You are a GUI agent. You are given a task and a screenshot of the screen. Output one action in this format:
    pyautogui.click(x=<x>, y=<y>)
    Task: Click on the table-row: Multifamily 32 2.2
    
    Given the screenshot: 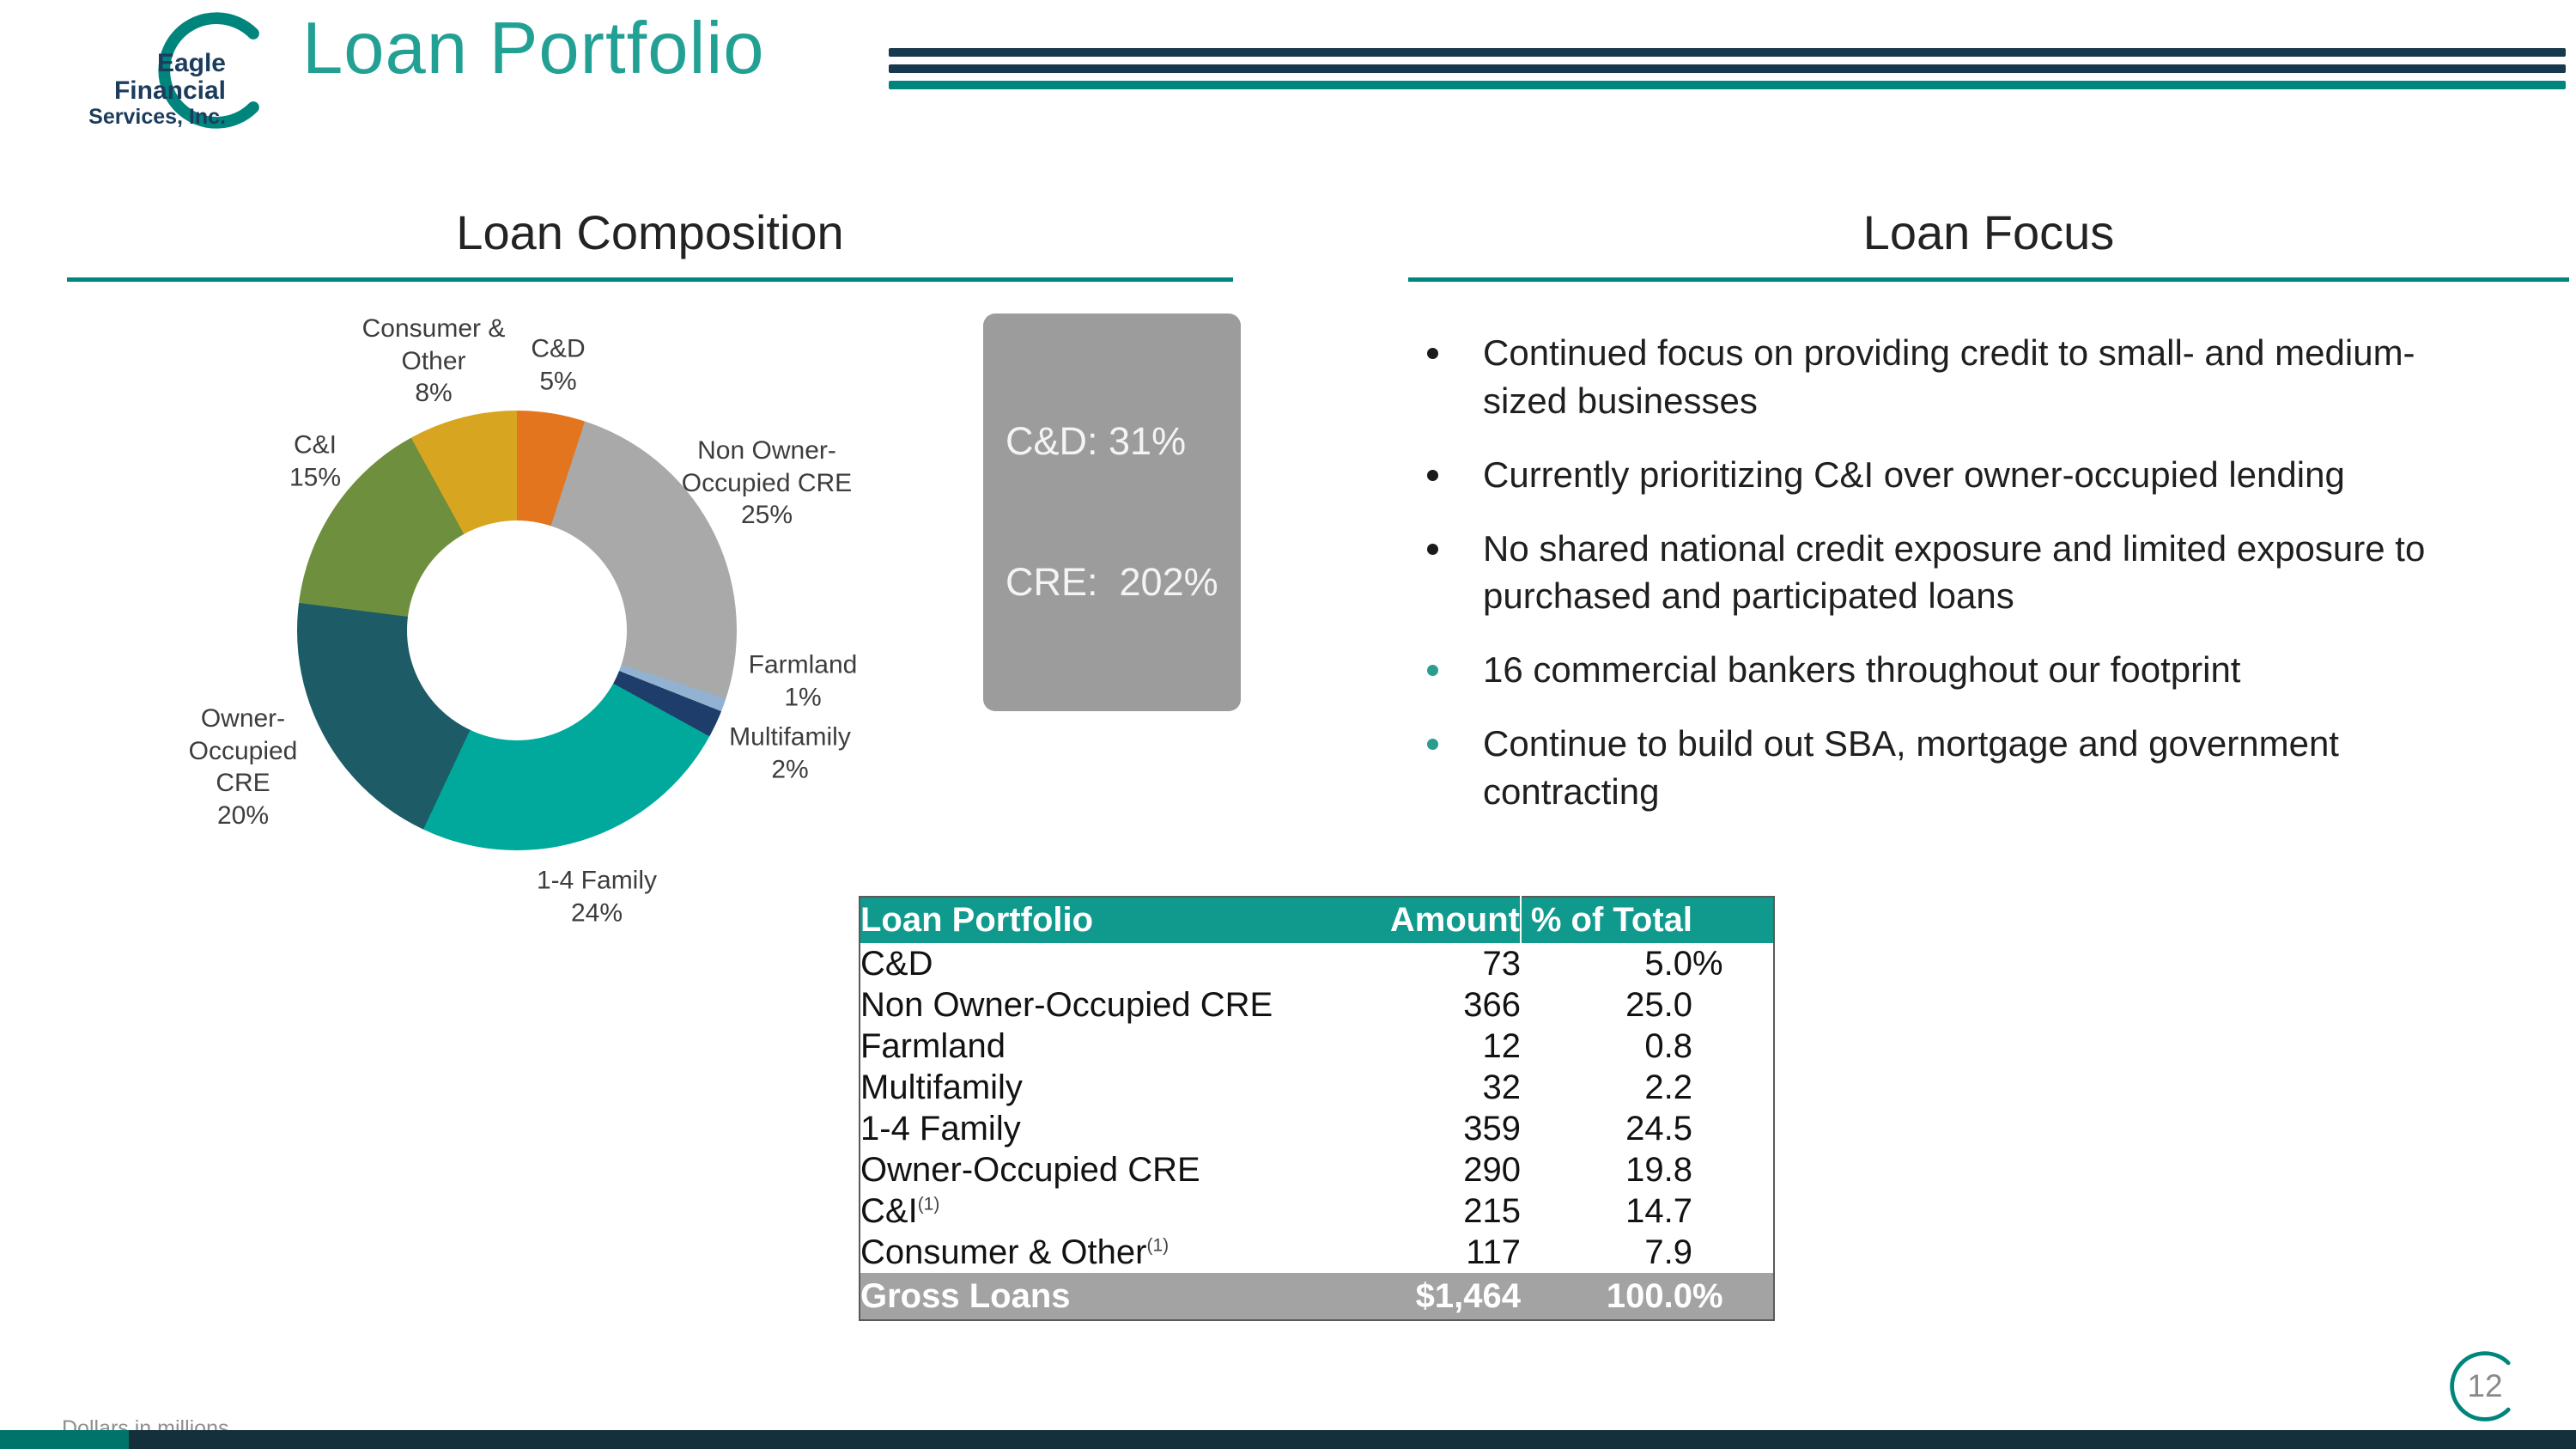 What is the action you would take?
    pyautogui.click(x=1317, y=1087)
    